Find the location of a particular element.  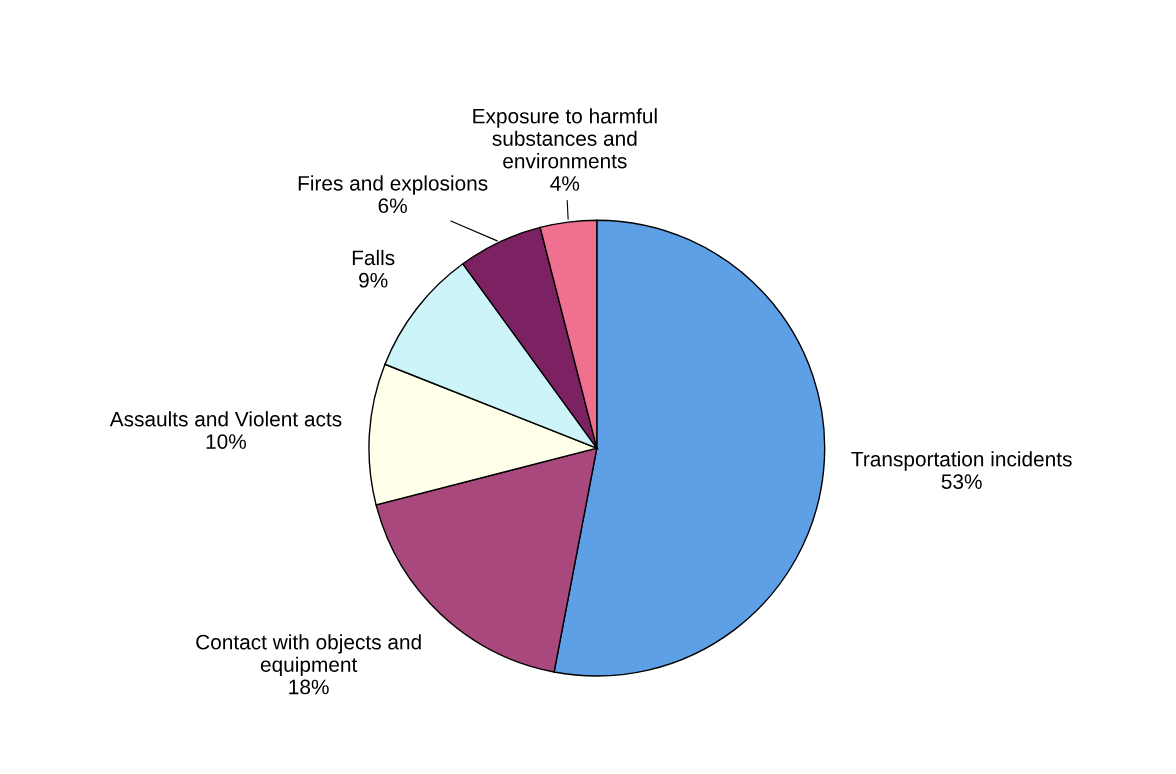

slice-label: Contact with objects and equipment is located at coordinates (308, 655).